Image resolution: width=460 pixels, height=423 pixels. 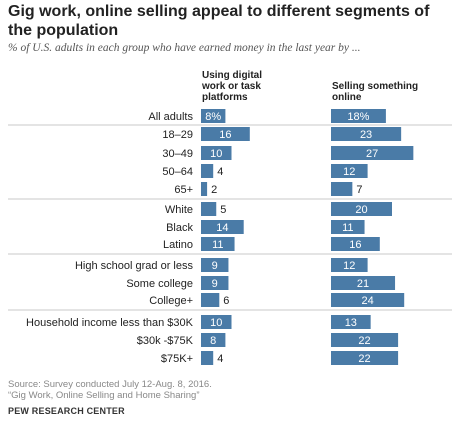 What do you see at coordinates (232, 75) in the screenshot?
I see `series-1-header-line-1: Using digital` at bounding box center [232, 75].